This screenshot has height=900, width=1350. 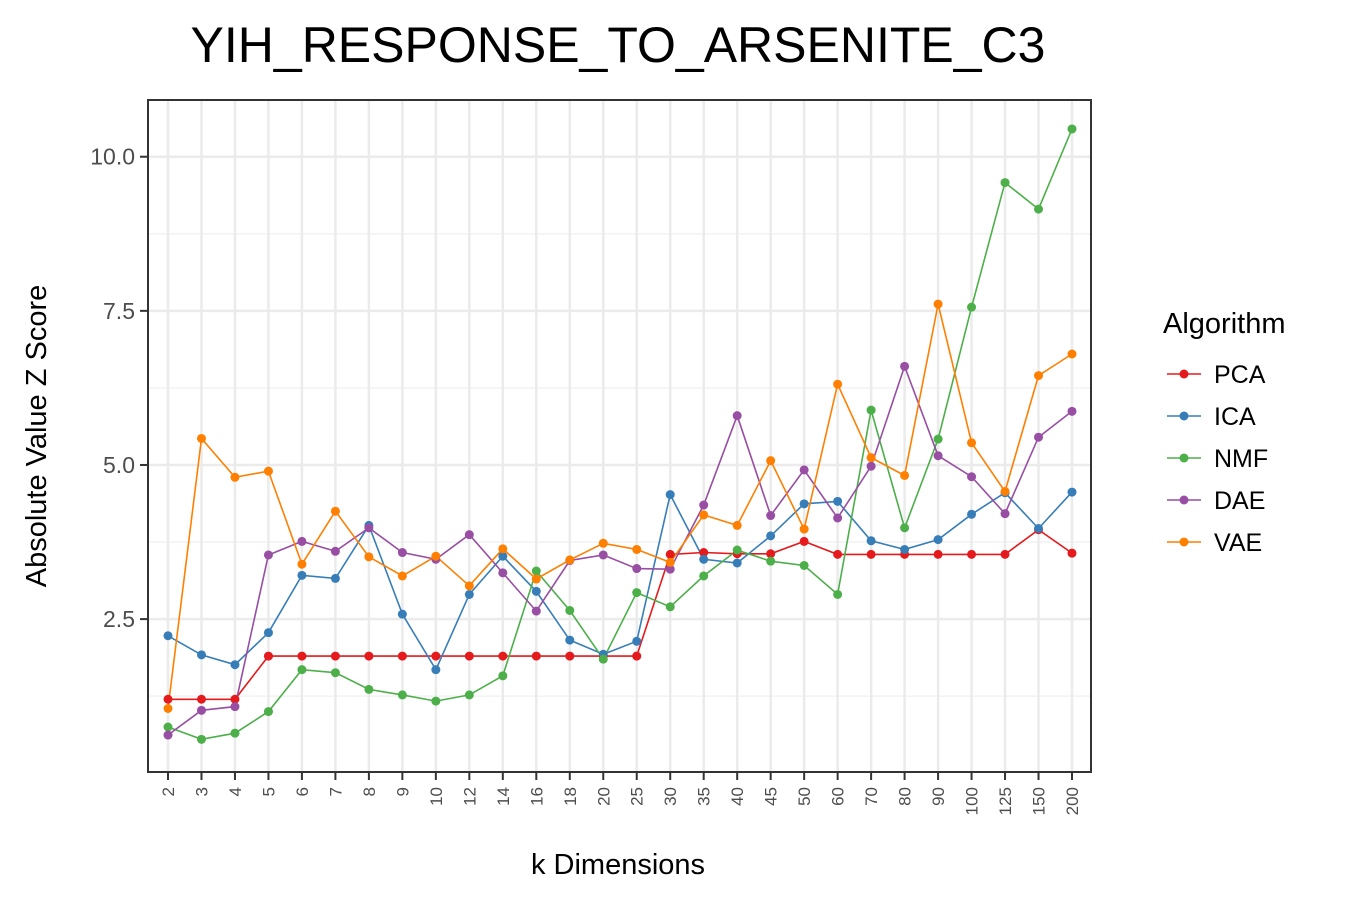 I want to click on x-tick-label: 14, so click(x=503, y=796).